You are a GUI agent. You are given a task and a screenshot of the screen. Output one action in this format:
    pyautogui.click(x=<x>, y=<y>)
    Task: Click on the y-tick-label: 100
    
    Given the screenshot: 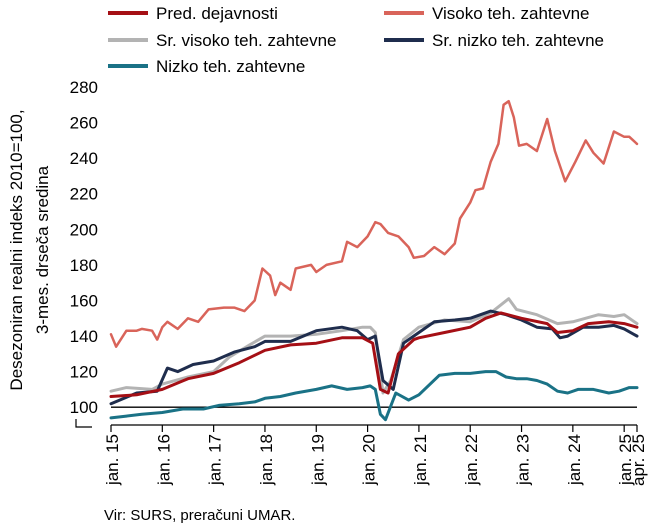 What is the action you would take?
    pyautogui.click(x=84, y=407)
    